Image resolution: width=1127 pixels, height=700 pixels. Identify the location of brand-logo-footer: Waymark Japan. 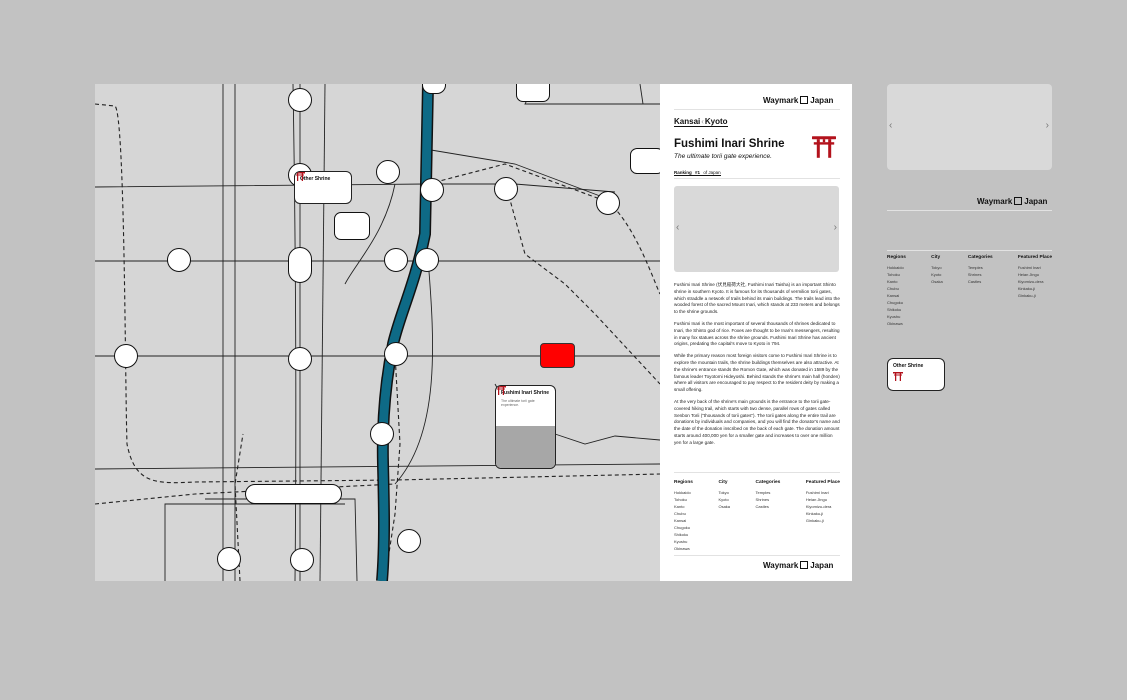
(798, 565).